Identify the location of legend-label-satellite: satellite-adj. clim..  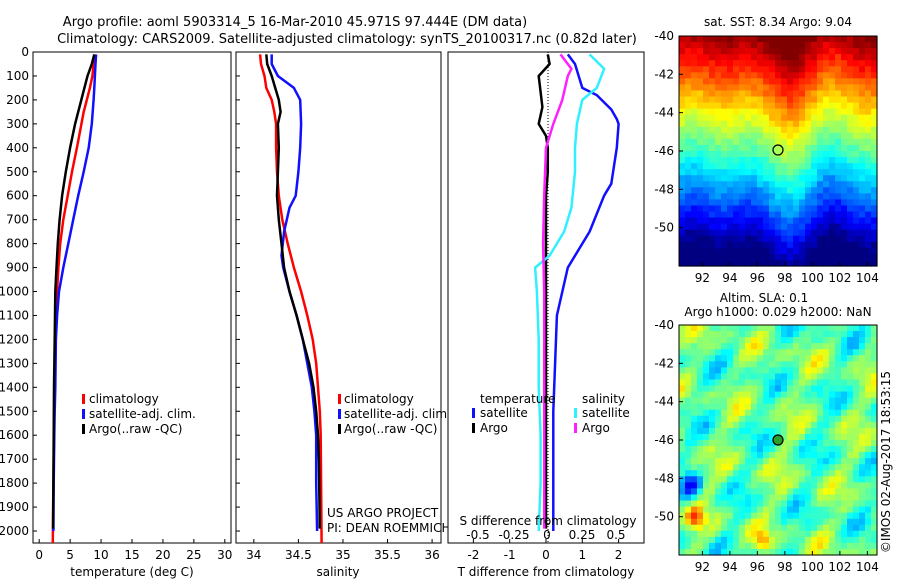
(142, 414).